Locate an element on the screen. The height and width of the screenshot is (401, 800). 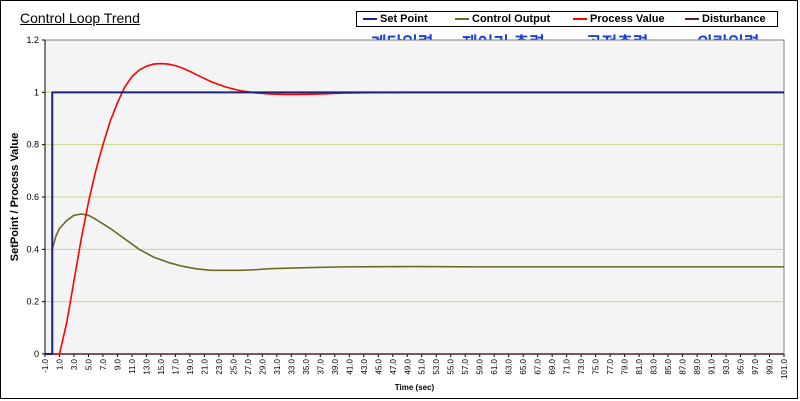
x-tick-label: 83.0 is located at coordinates (654, 366).